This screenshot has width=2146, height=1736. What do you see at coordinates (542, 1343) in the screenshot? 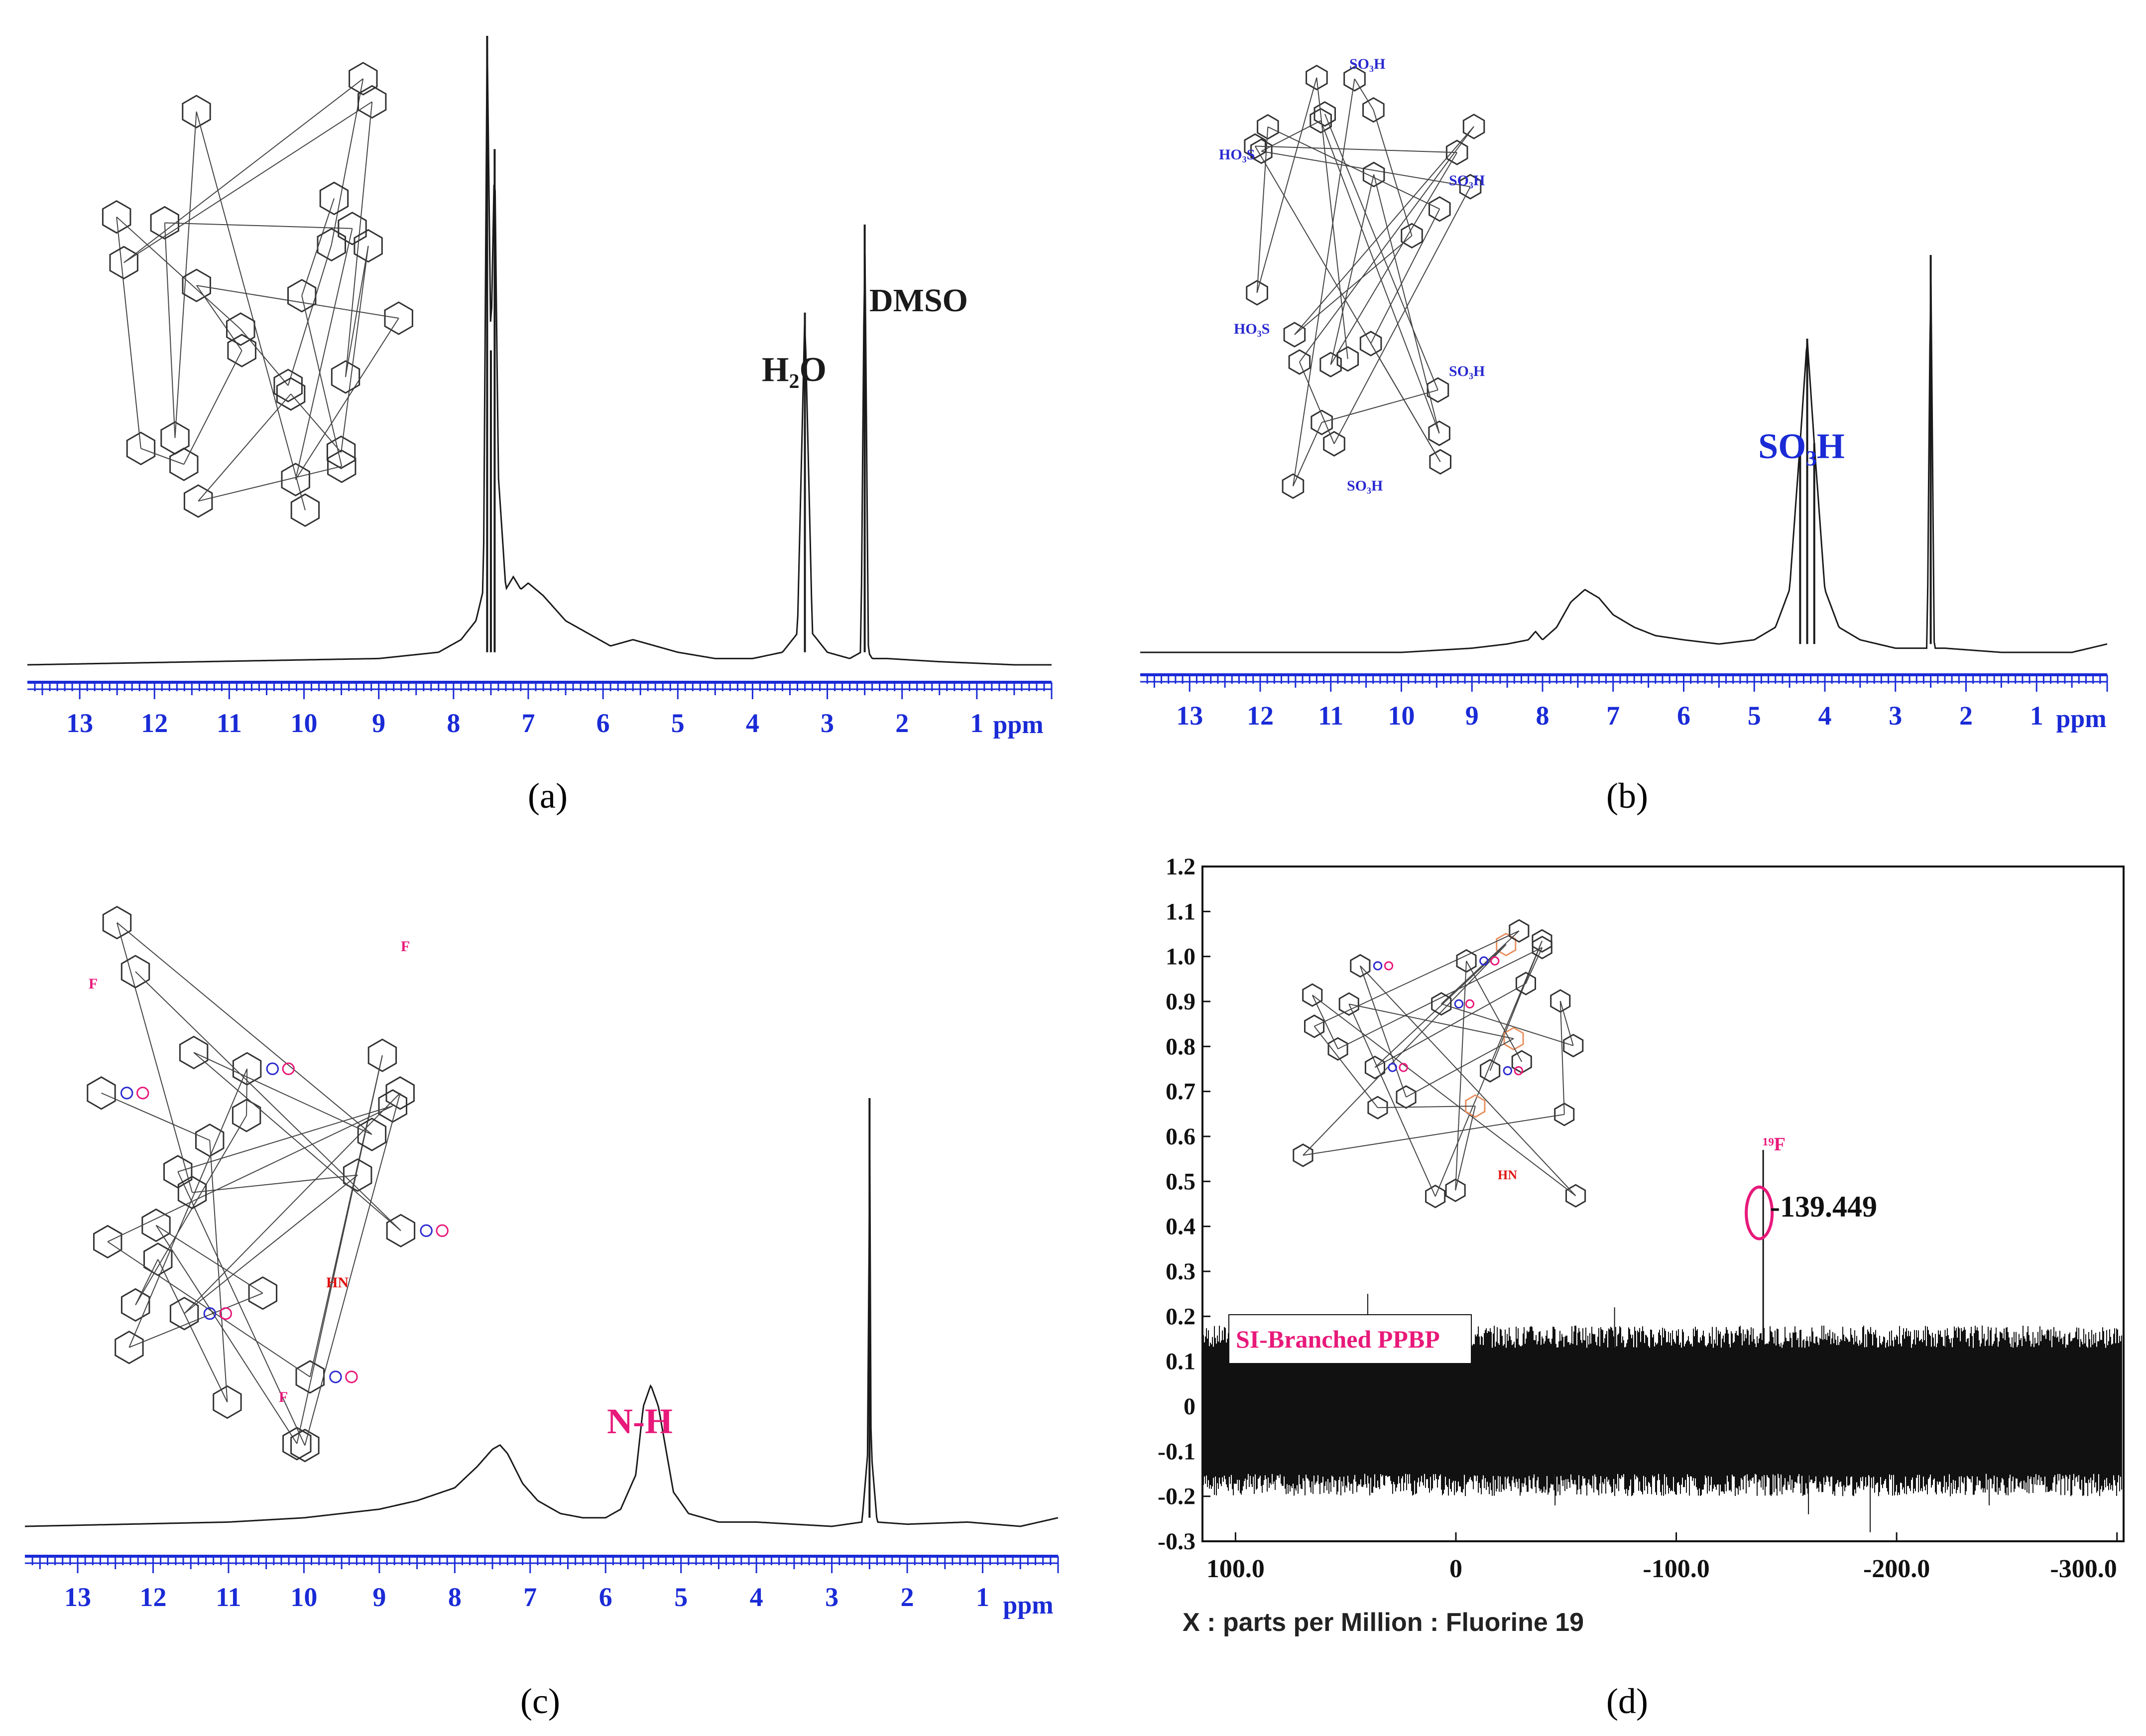
I see `spectrum-line` at bounding box center [542, 1343].